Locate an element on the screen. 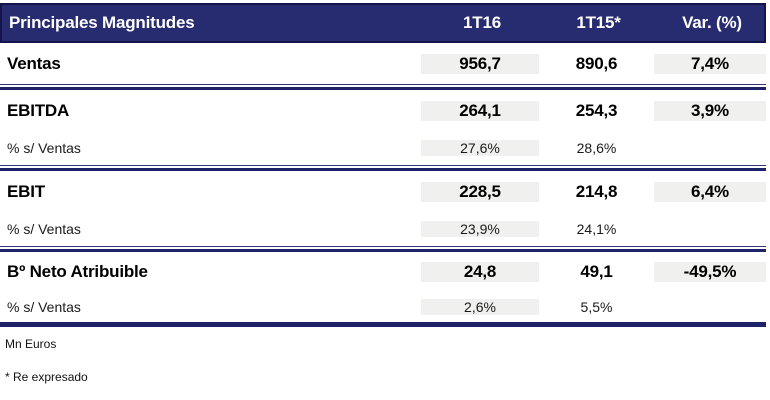 Image resolution: width=770 pixels, height=400 pixels. table-row-ebitda-margin: % s/ Ventas 27,6% 28,6% is located at coordinates (383, 147).